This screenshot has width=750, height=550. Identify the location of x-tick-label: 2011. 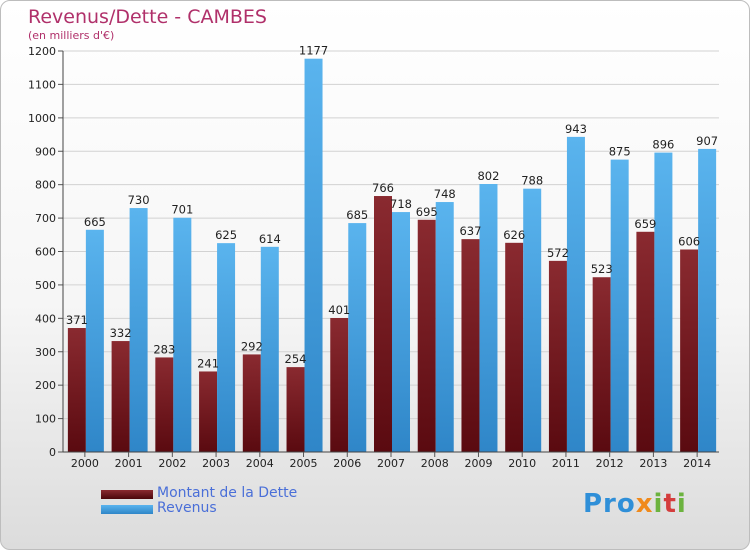
(566, 463).